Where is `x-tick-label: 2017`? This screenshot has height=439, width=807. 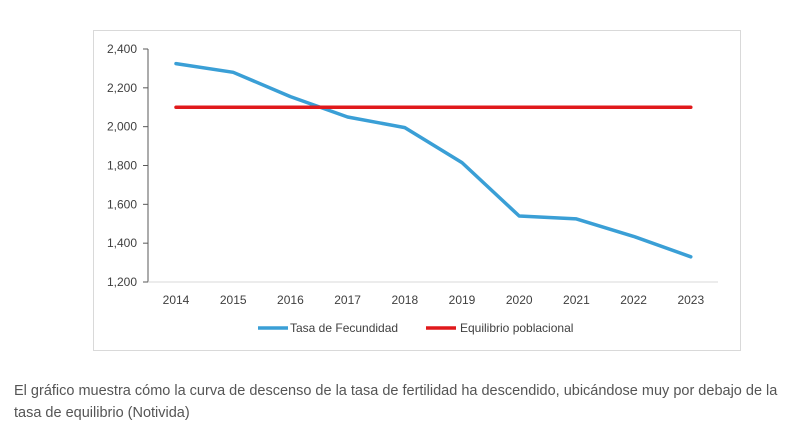 x-tick-label: 2017 is located at coordinates (347, 300).